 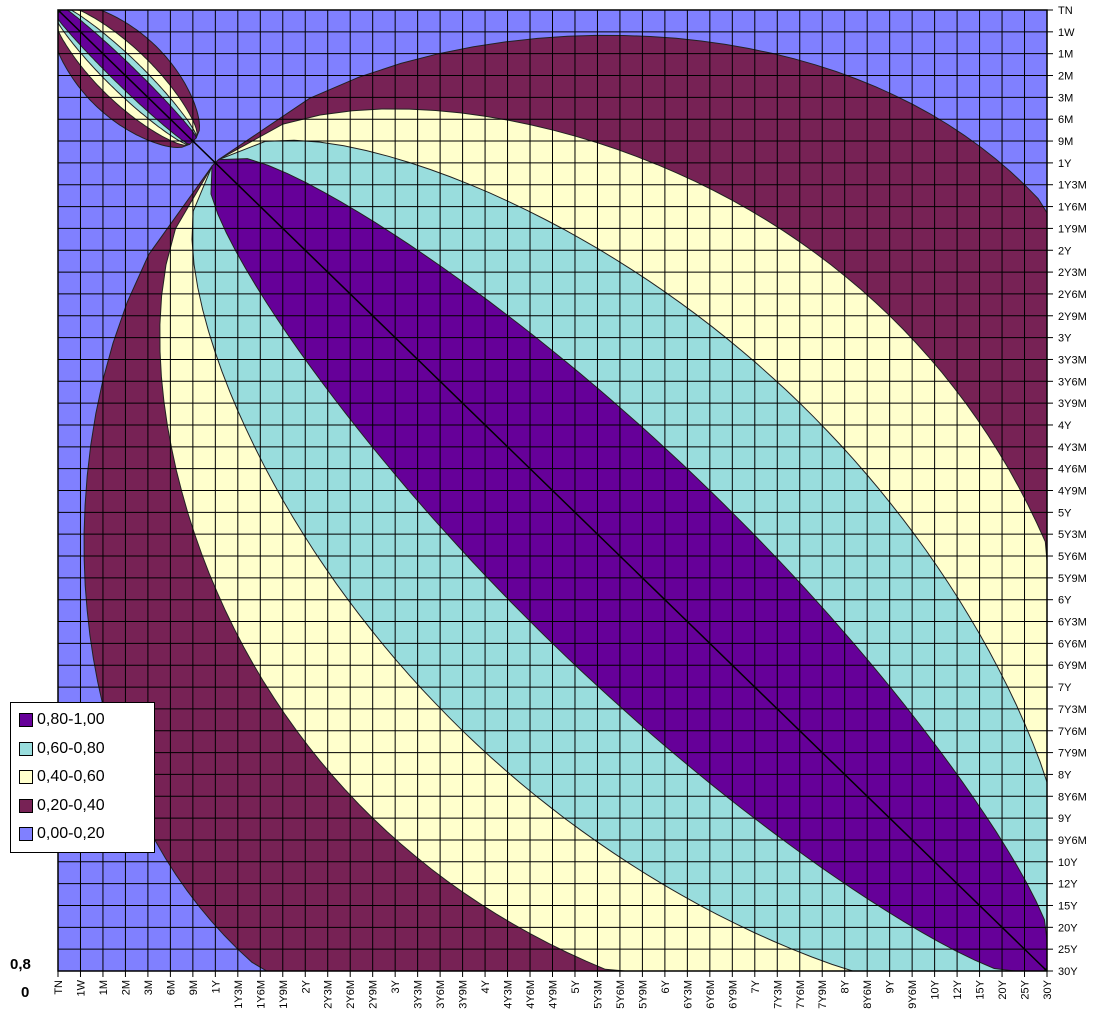 What do you see at coordinates (306, 986) in the screenshot?
I see `x-tick-label: 2Y` at bounding box center [306, 986].